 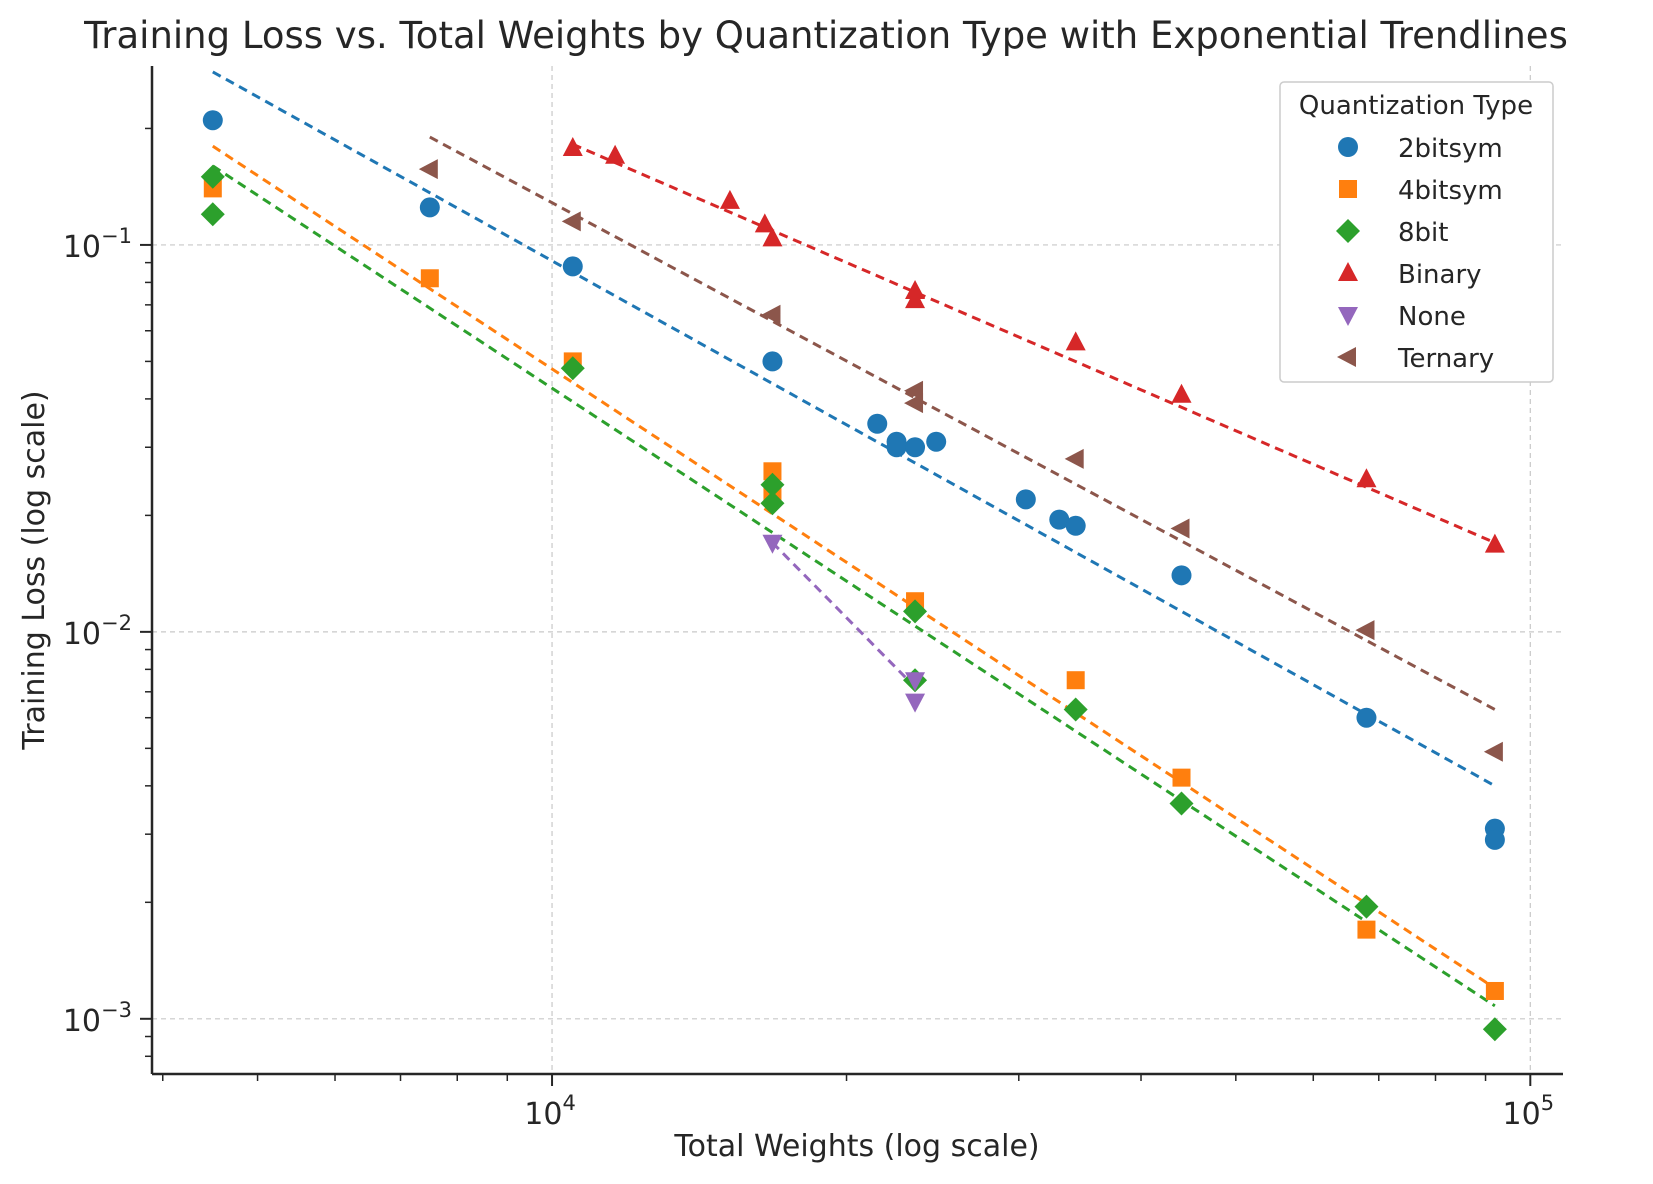 I want to click on legend-label-4bitsym: 4bitsym, so click(x=1450, y=191).